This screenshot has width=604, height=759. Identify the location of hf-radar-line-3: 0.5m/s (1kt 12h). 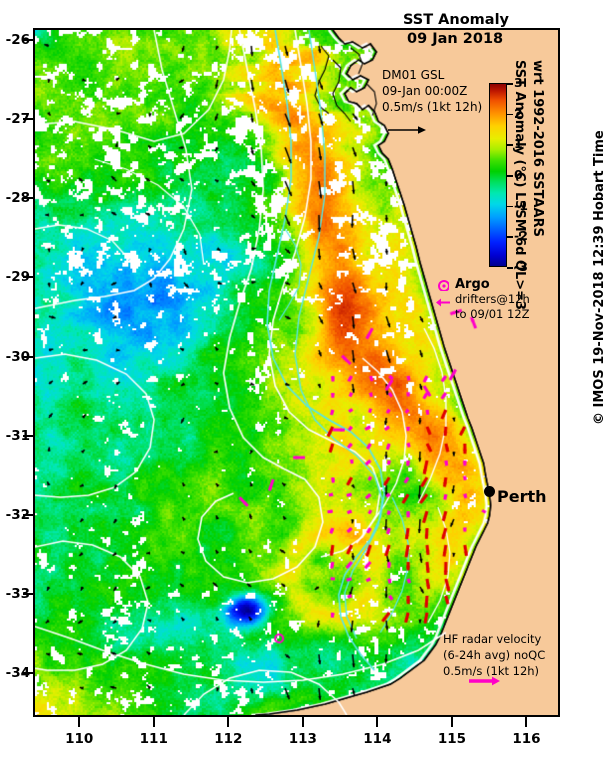
(491, 671).